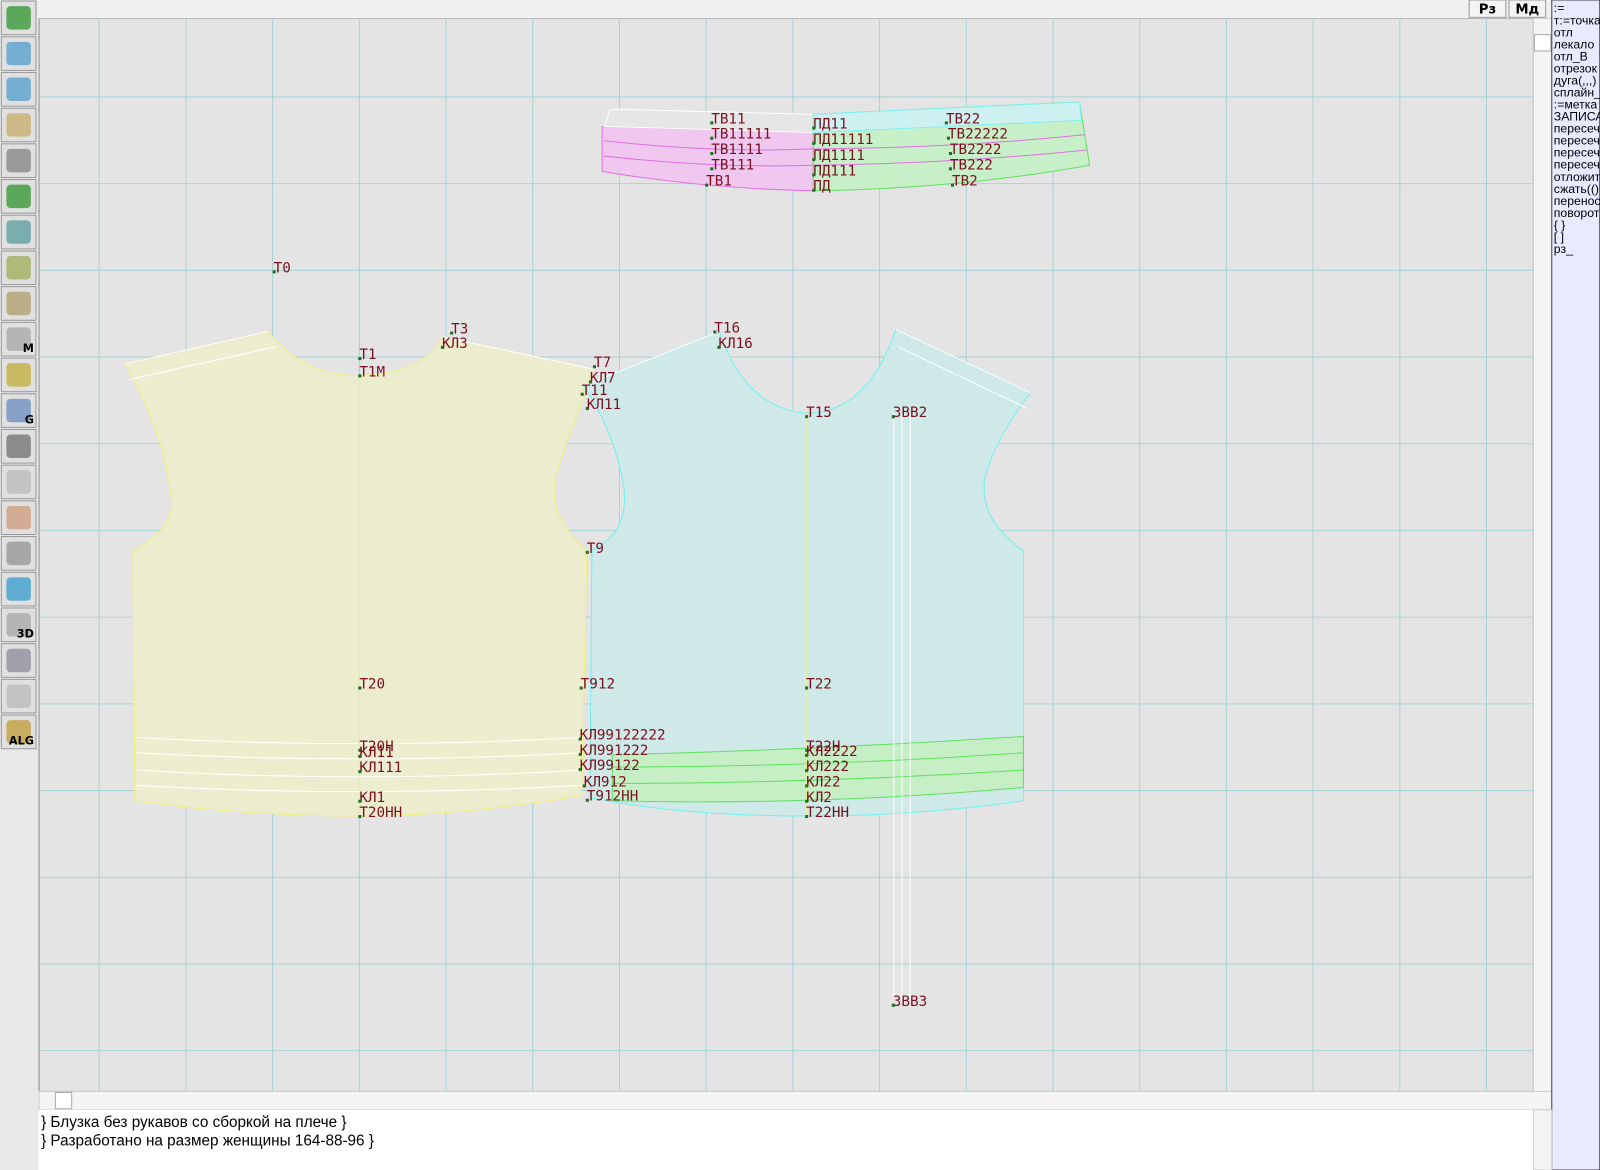  Describe the element at coordinates (603, 379) in the screenshot. I see `point-label: КЛ7` at that location.